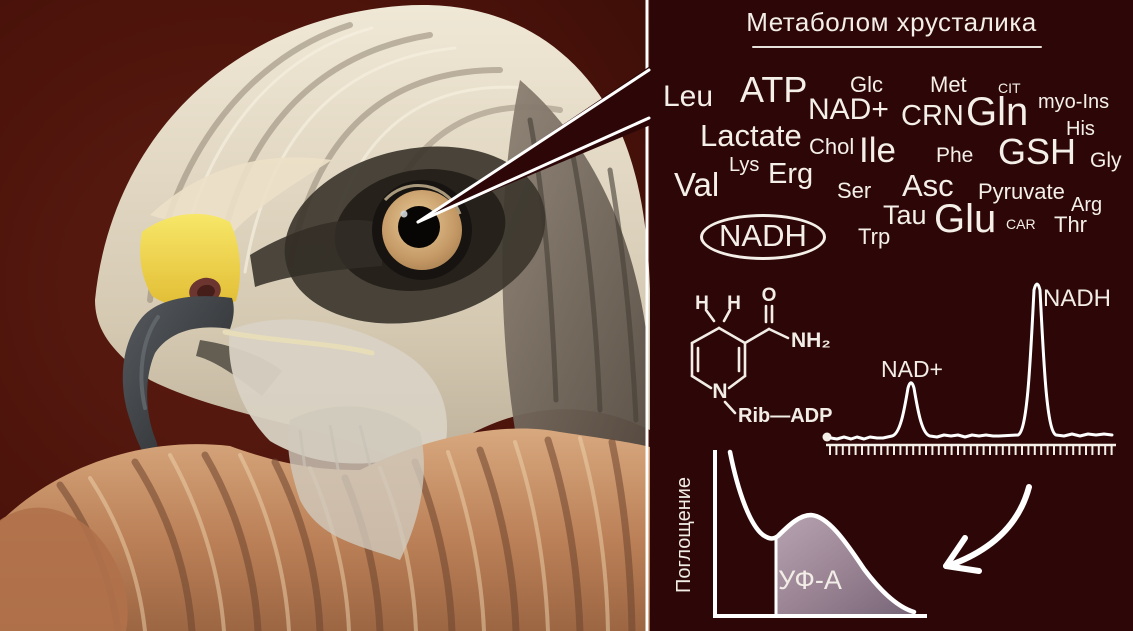 The image size is (1133, 631). Describe the element at coordinates (774, 89) in the screenshot. I see `metabolite-word: ATP` at that location.